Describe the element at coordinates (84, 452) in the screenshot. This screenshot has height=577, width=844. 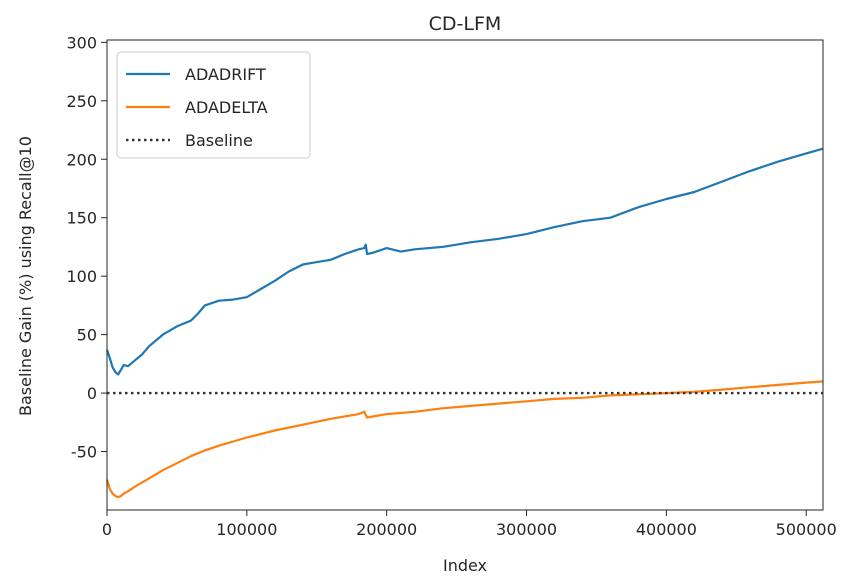
I see `y-tick-label: -50` at that location.